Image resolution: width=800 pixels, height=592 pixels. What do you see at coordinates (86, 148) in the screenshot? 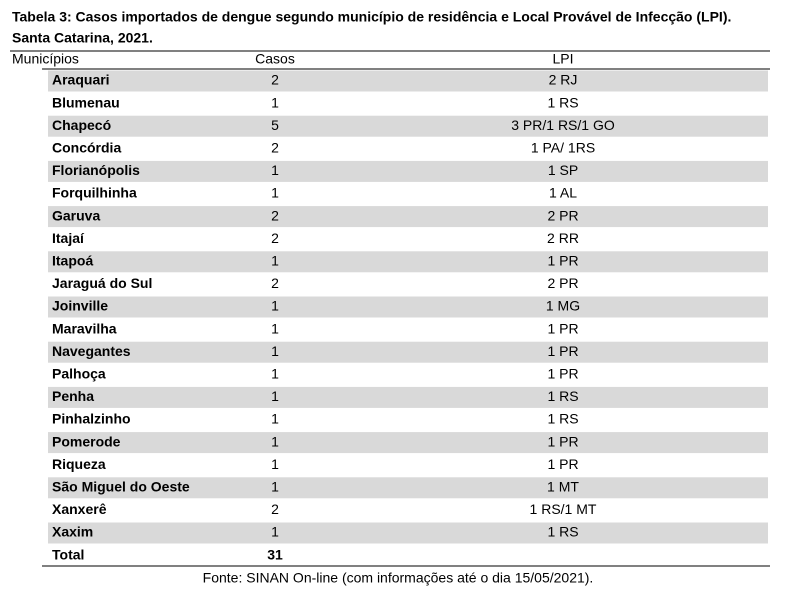
I see `municipio: Concórdia` at bounding box center [86, 148].